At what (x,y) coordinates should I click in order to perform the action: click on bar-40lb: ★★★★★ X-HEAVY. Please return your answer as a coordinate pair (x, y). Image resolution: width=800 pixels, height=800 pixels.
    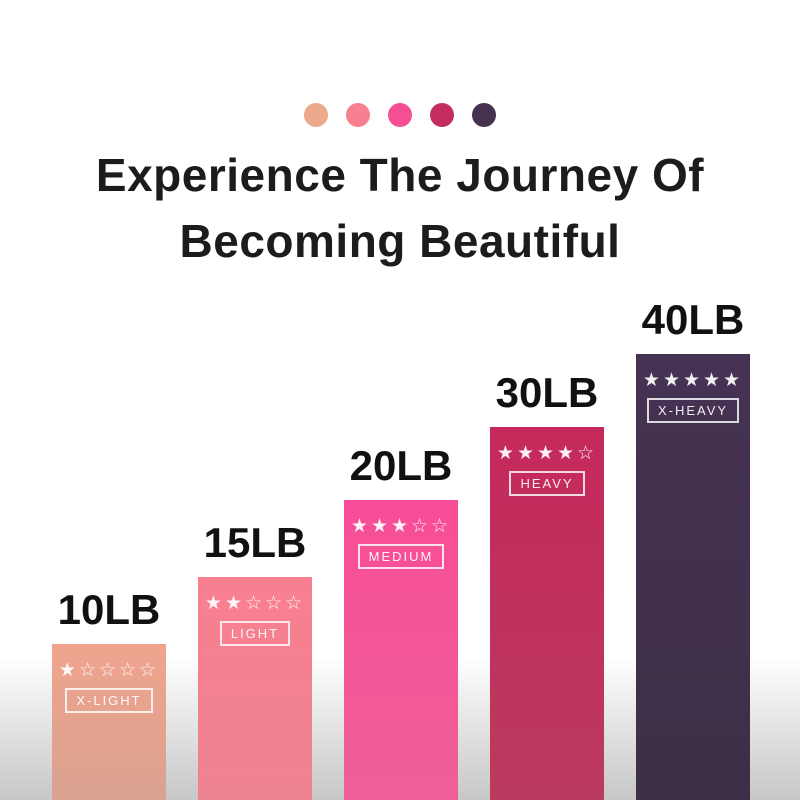
    Looking at the image, I should click on (693, 577).